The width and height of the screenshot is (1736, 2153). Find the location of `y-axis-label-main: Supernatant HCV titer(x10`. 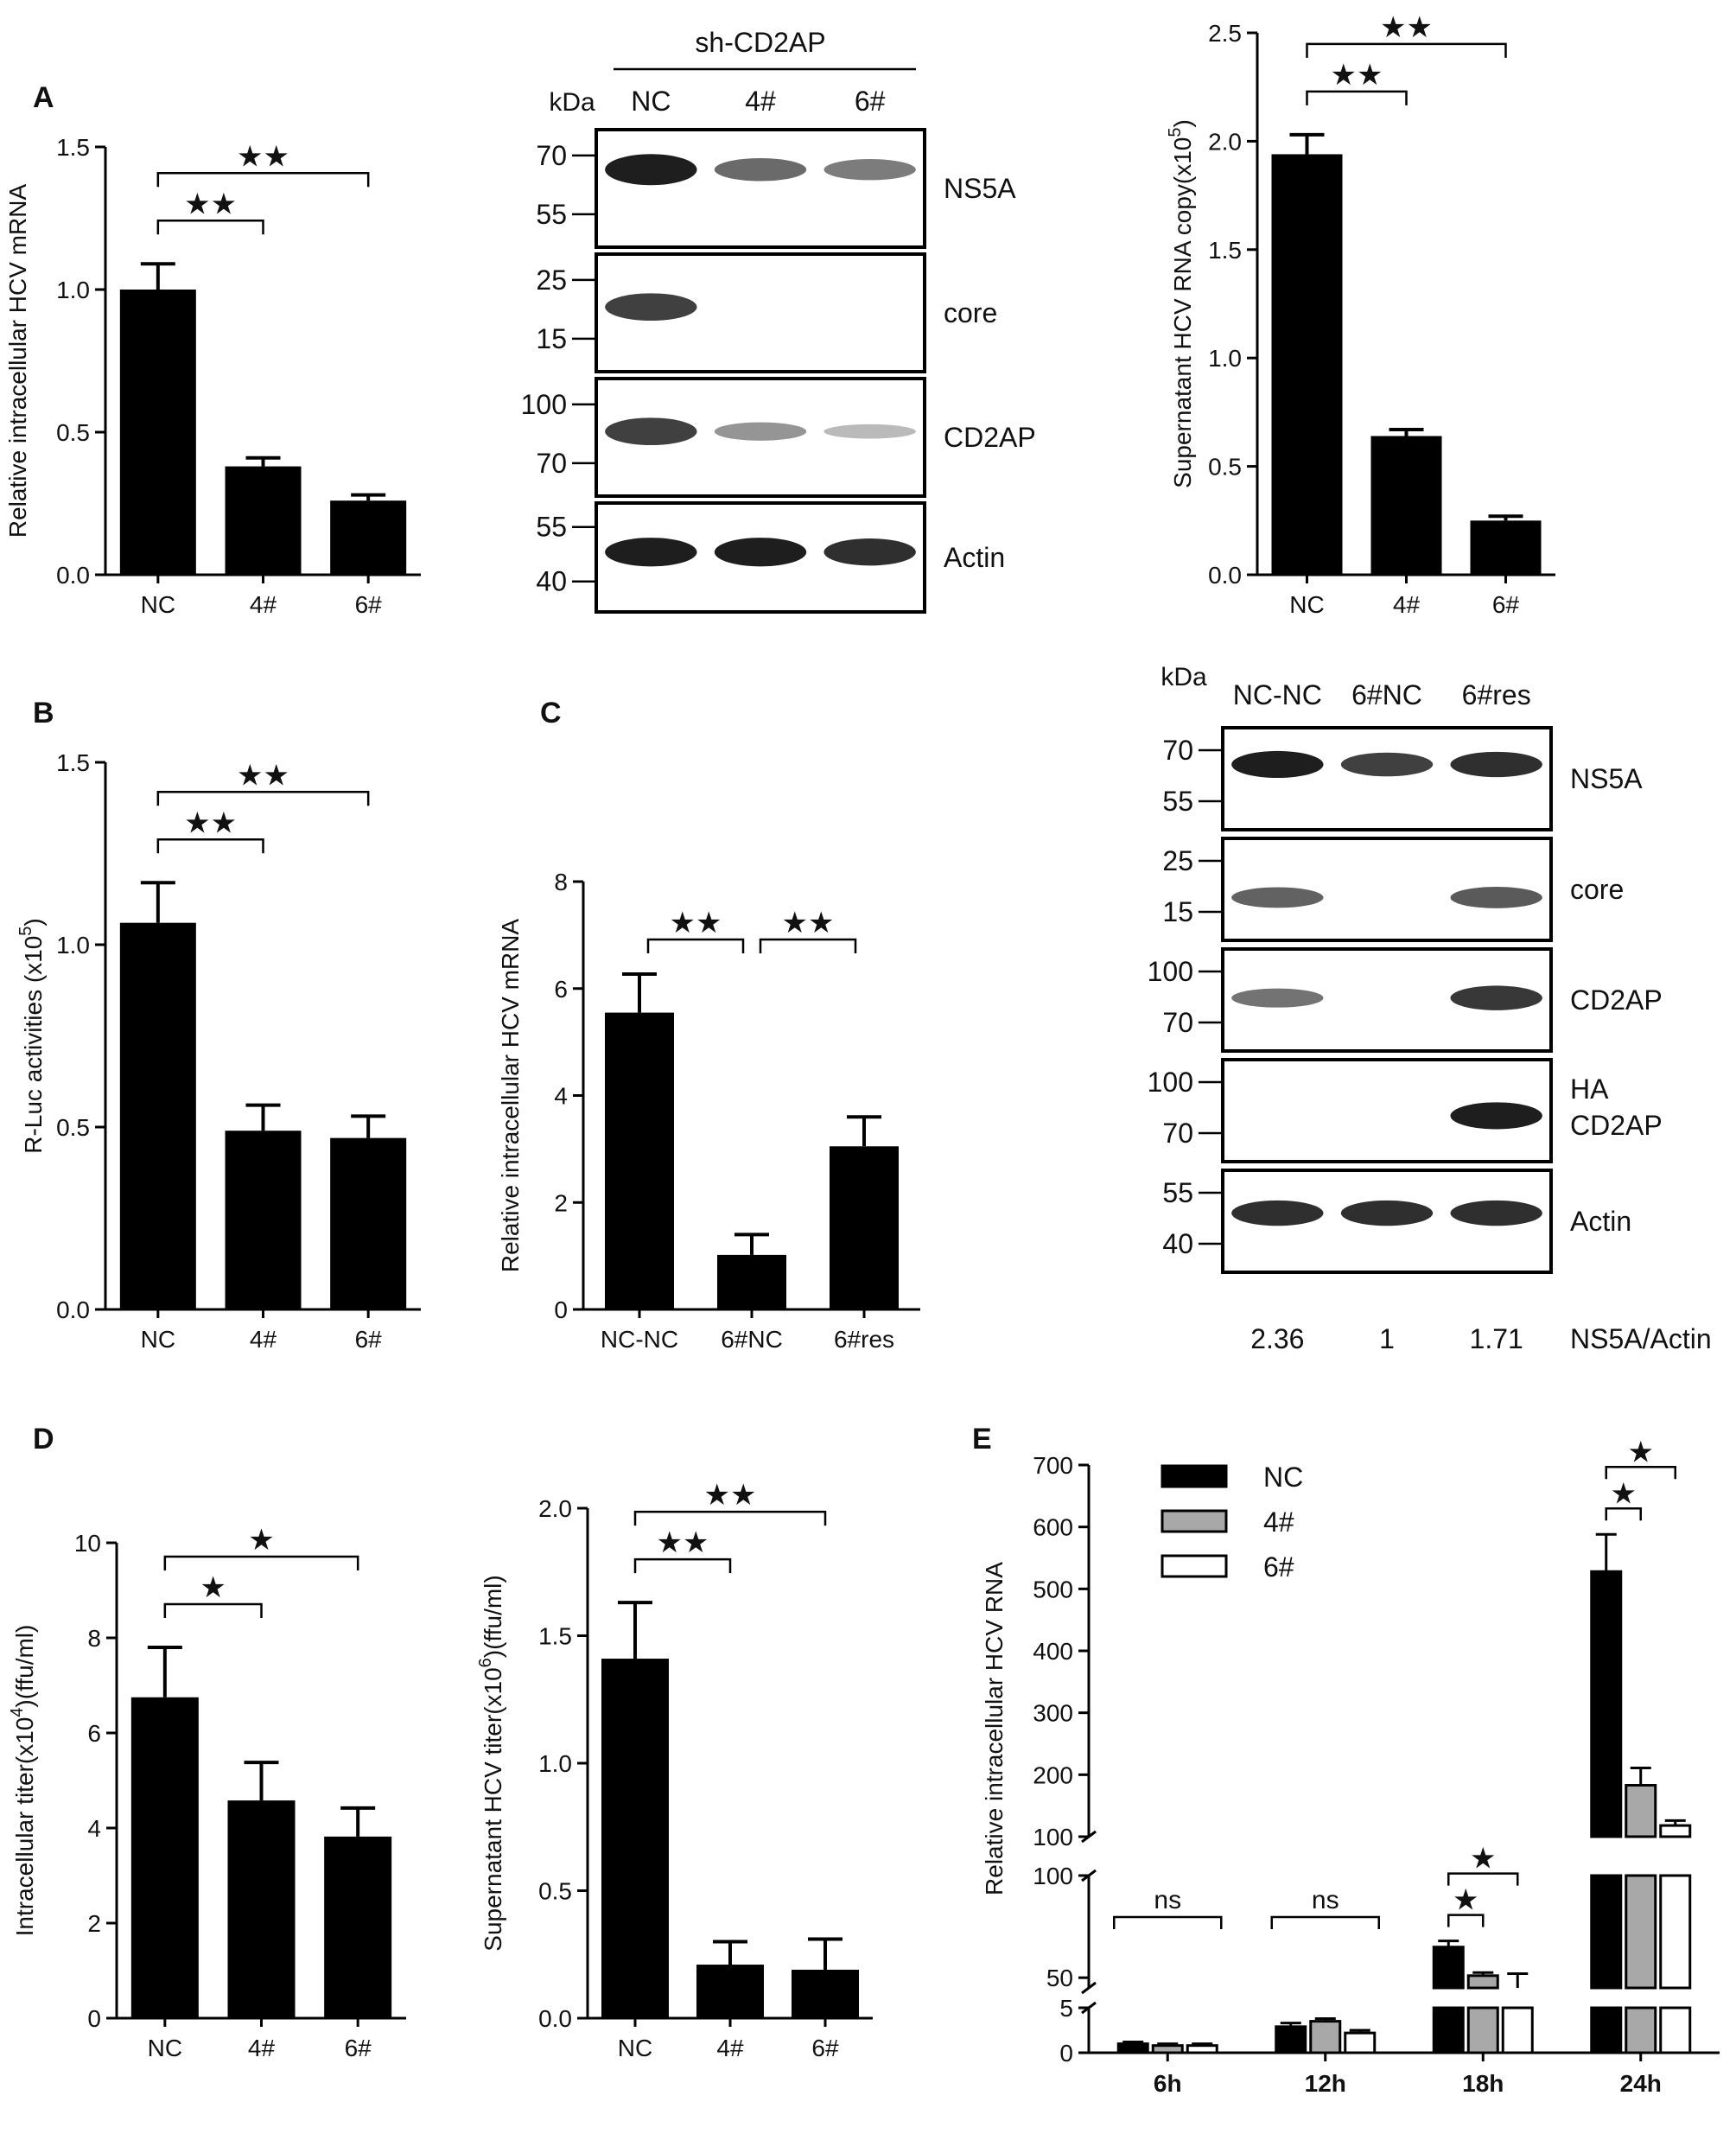

y-axis-label-main: Supernatant HCV titer(x10 is located at coordinates (493, 1809).